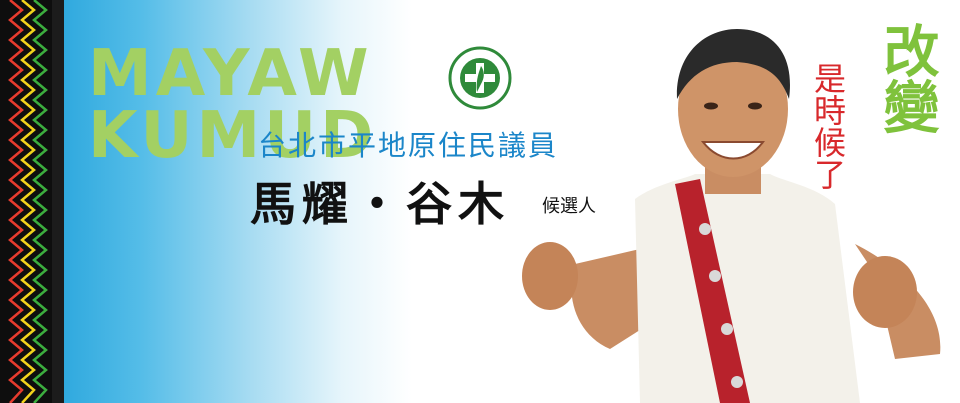 Image resolution: width=960 pixels, height=403 pixels. I want to click on candidate-name: 馬耀・谷木, so click(380, 204).